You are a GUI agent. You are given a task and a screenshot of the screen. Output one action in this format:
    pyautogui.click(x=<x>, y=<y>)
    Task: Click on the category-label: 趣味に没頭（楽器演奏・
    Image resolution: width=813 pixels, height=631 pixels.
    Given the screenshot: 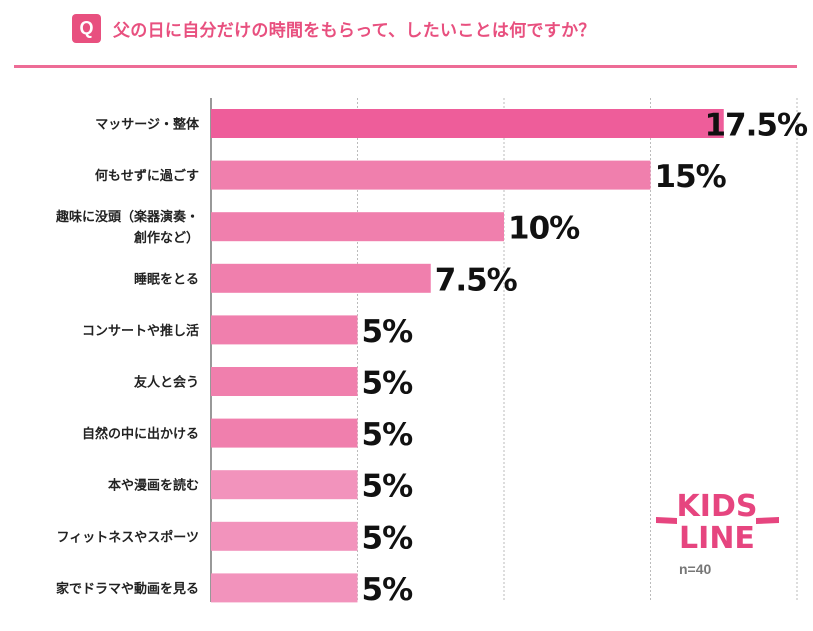 What is the action you would take?
    pyautogui.click(x=127, y=217)
    